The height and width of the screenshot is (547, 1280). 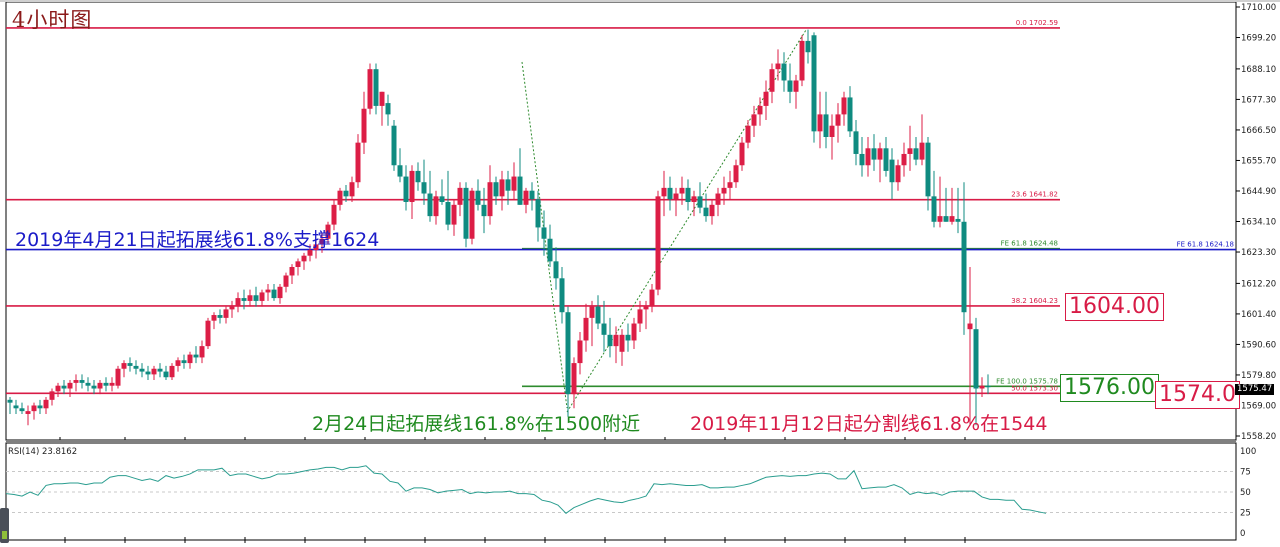 What do you see at coordinates (1258, 70) in the screenshot?
I see `svg-text: 1688.10` at bounding box center [1258, 70].